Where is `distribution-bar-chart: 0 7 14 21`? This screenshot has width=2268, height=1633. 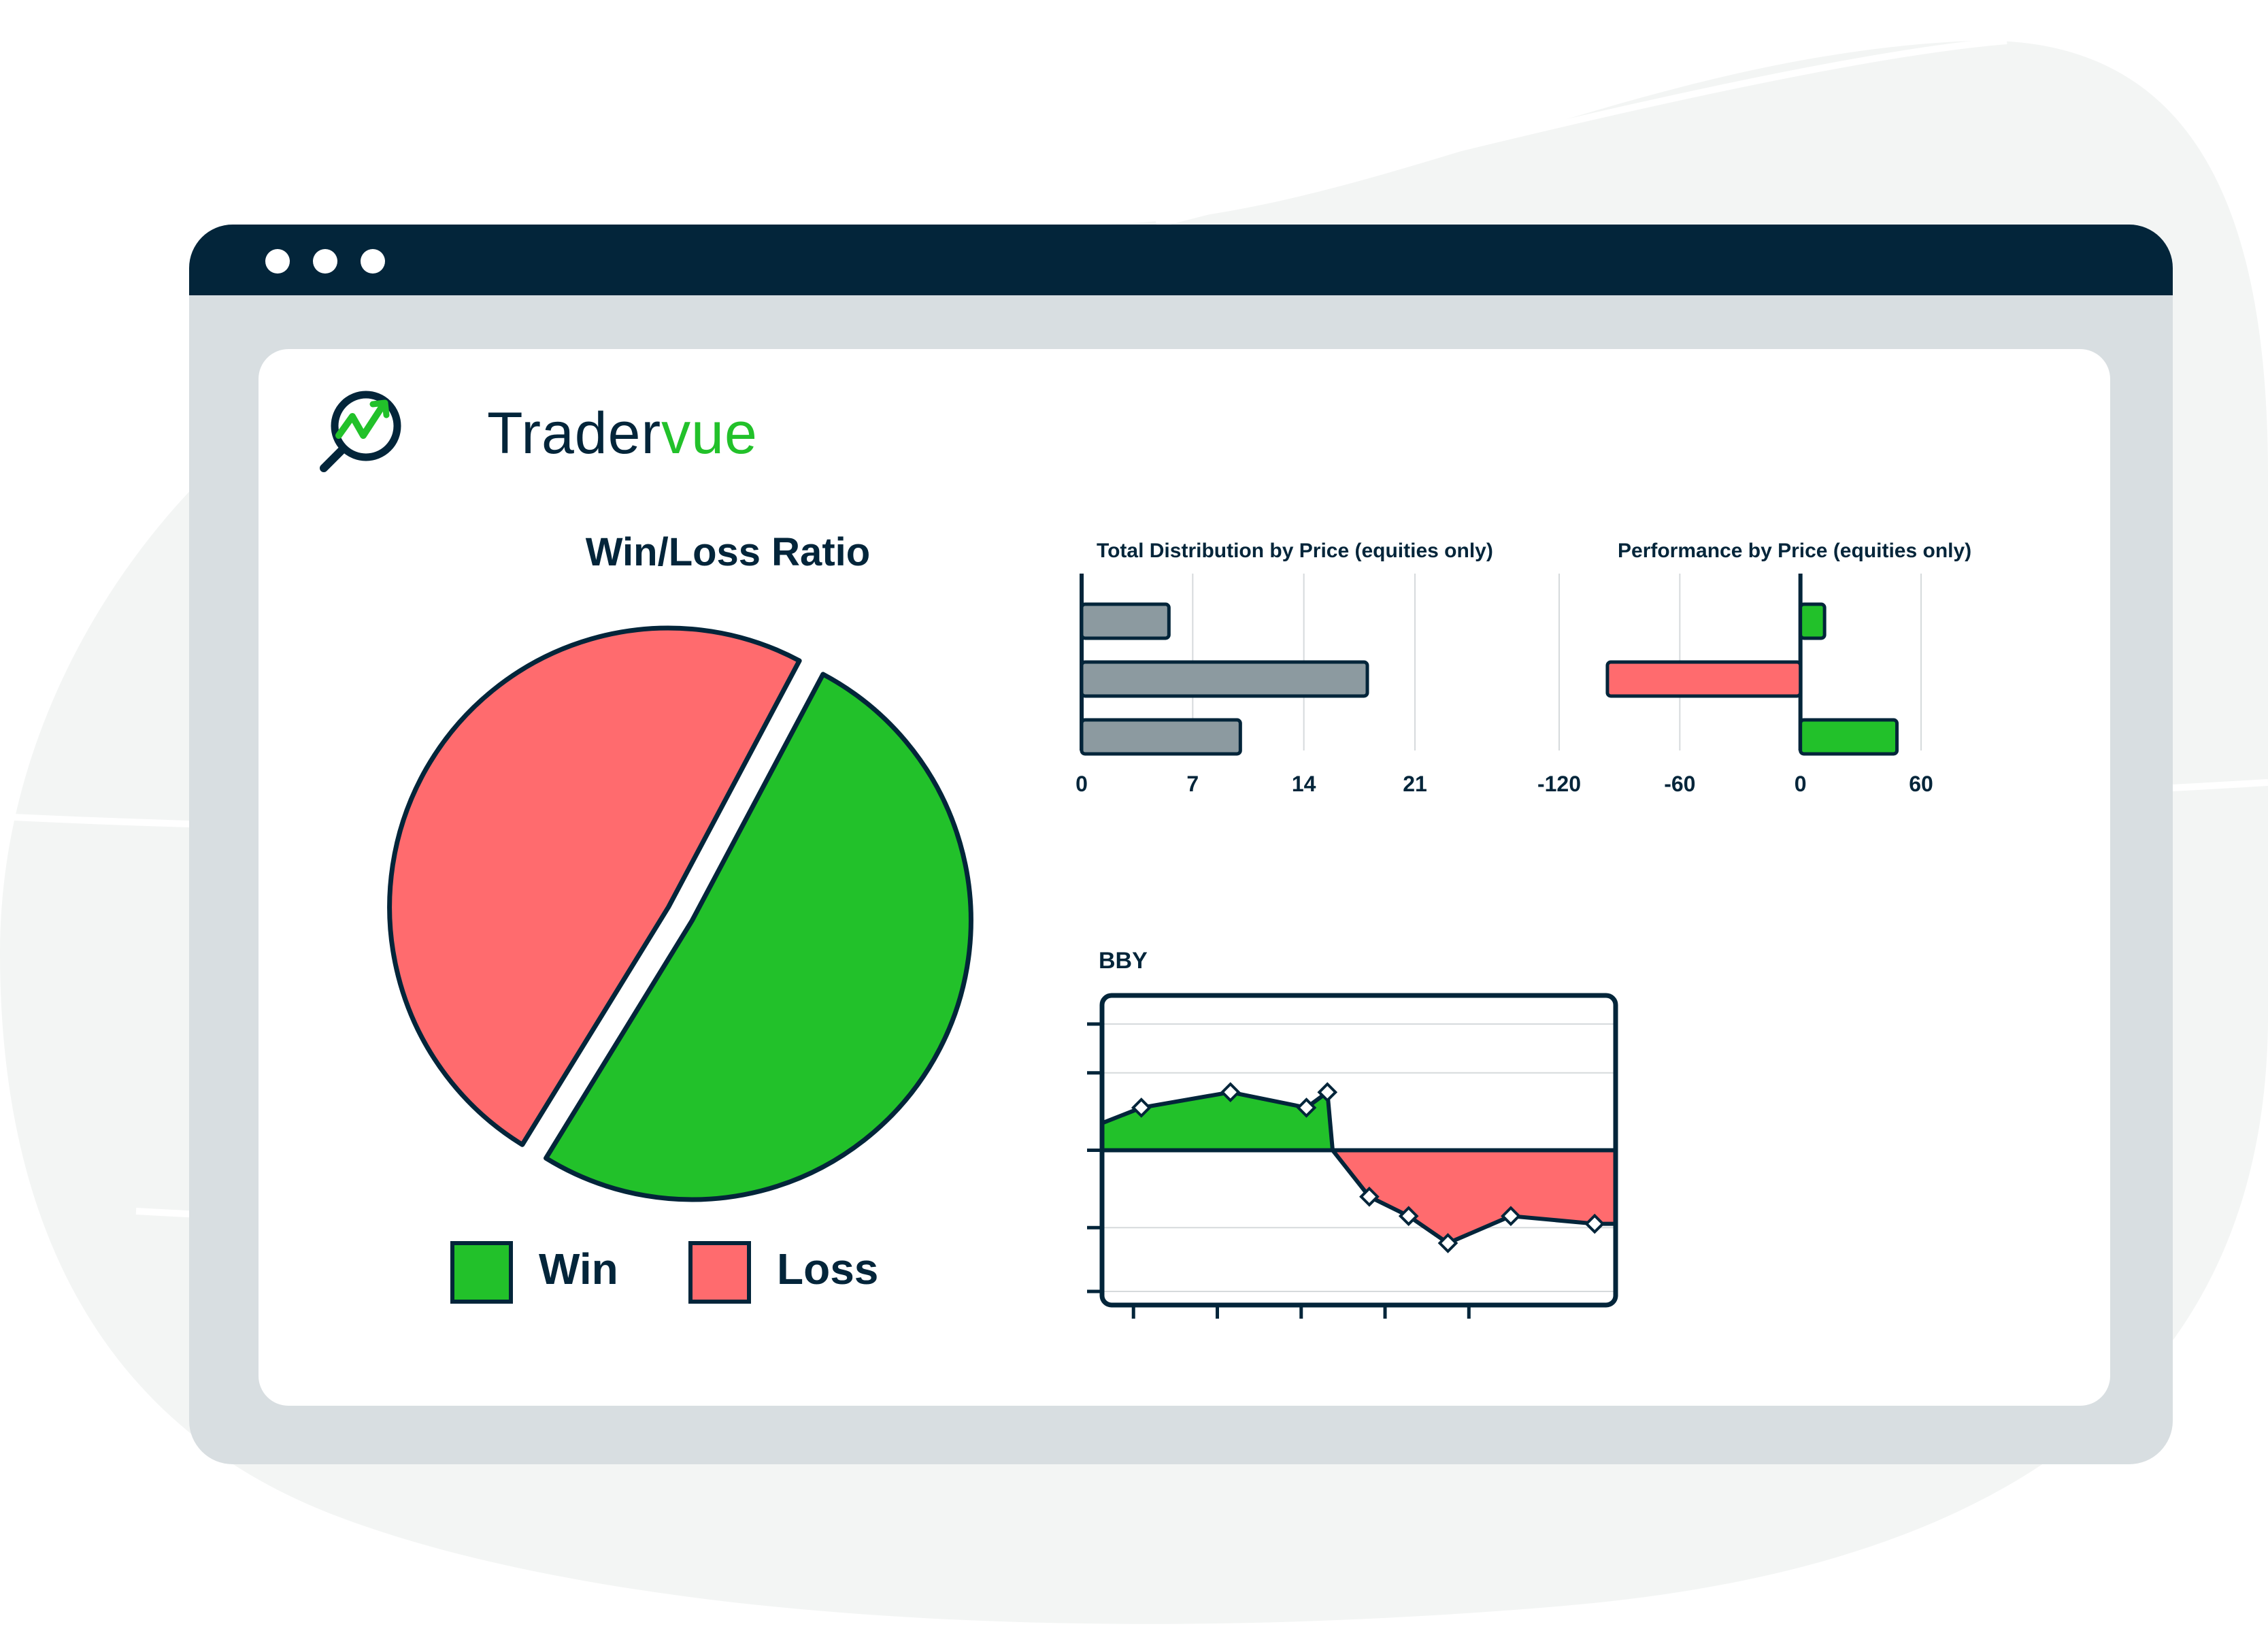 distribution-bar-chart: 0 7 14 21 is located at coordinates (1251, 685).